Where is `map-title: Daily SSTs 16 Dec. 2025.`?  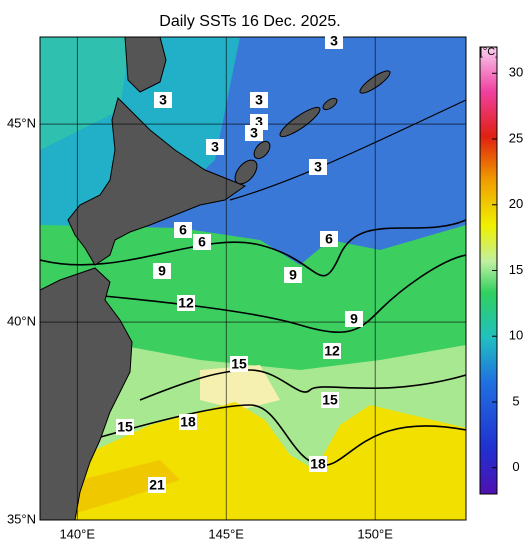
map-title: Daily SSTs 16 Dec. 2025. is located at coordinates (249, 21).